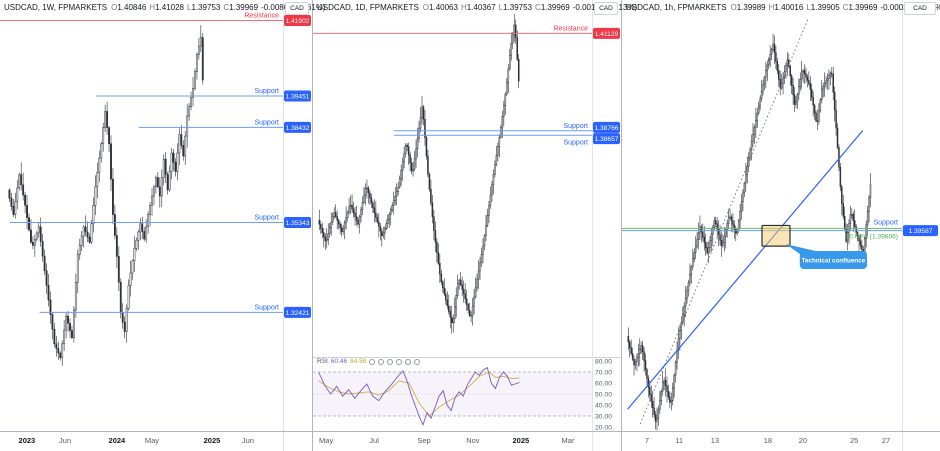 The width and height of the screenshot is (940, 451). I want to click on time-label: Jun, so click(247, 440).